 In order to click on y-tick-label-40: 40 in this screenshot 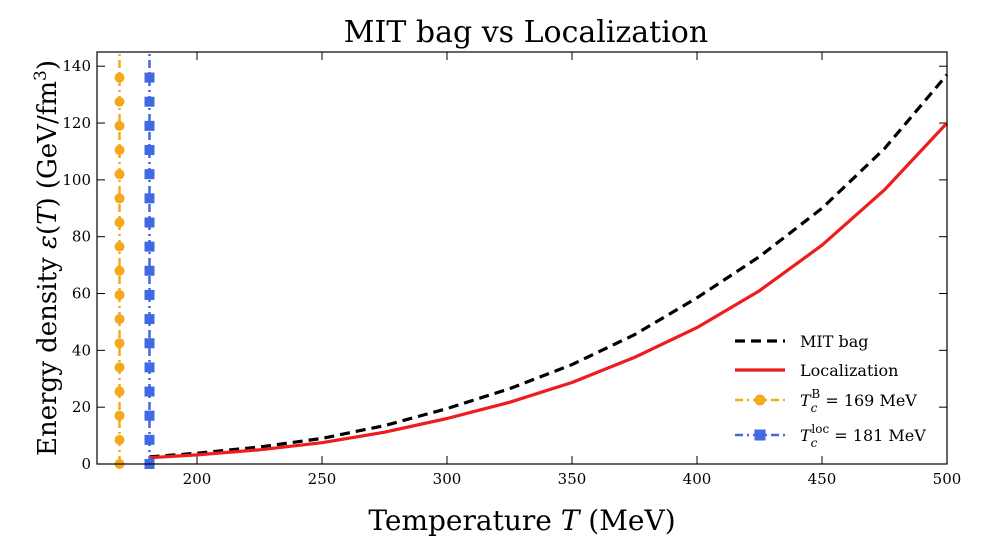, I will do `click(81, 350)`.